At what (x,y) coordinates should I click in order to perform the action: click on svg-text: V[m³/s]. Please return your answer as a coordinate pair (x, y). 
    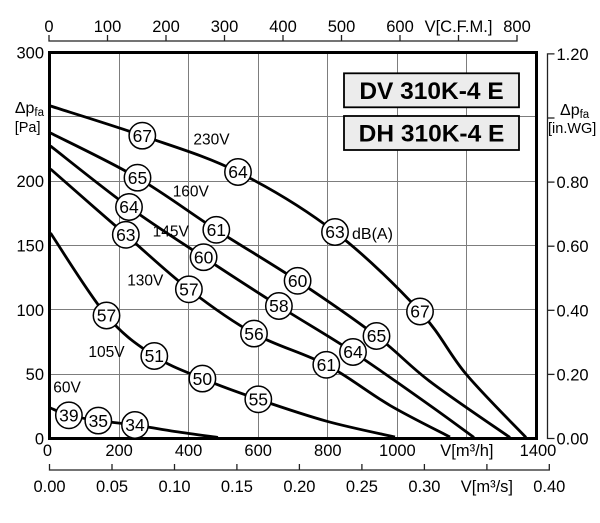
    Looking at the image, I should click on (487, 487).